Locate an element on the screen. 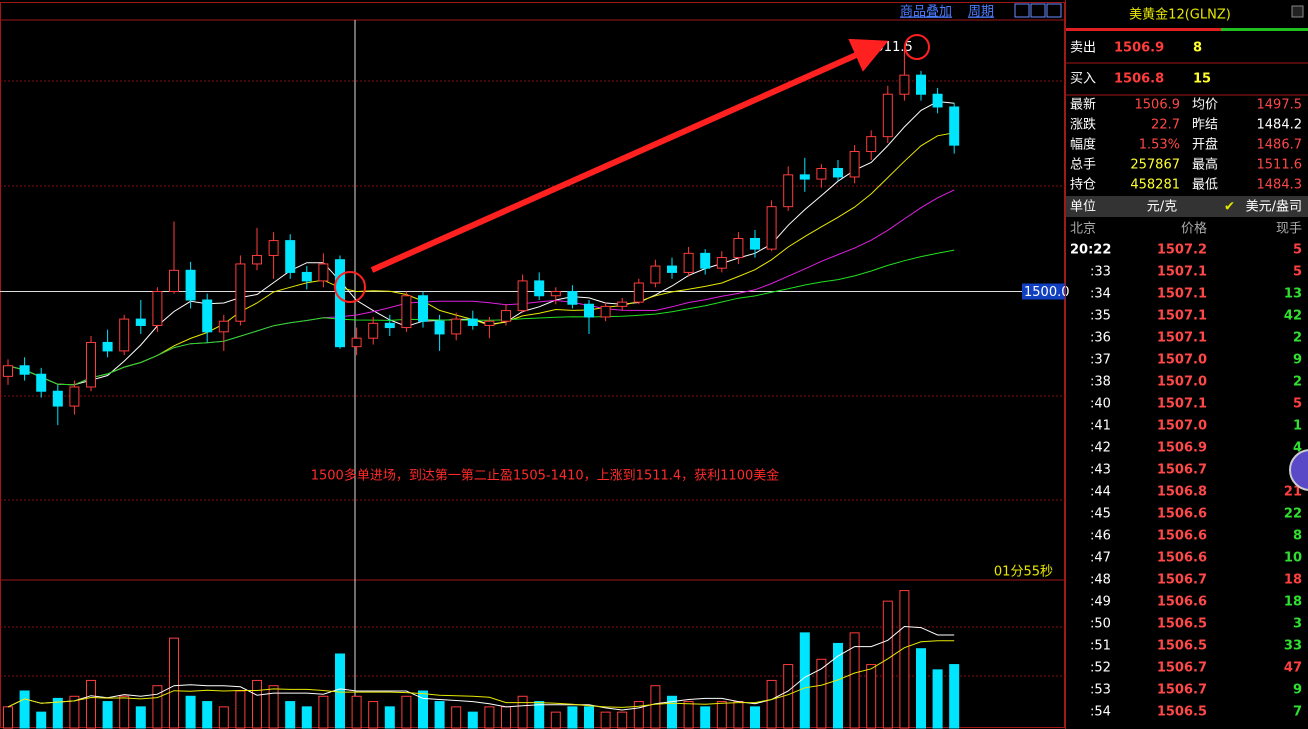  quote-title: 美黄金12(GLNZ) is located at coordinates (1180, 15).